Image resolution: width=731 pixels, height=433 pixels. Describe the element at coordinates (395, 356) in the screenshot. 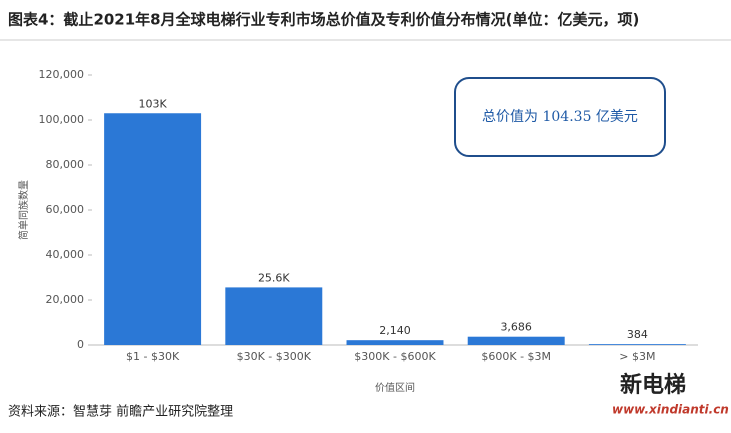

I see `x-tick-label: $300K - $600K` at that location.